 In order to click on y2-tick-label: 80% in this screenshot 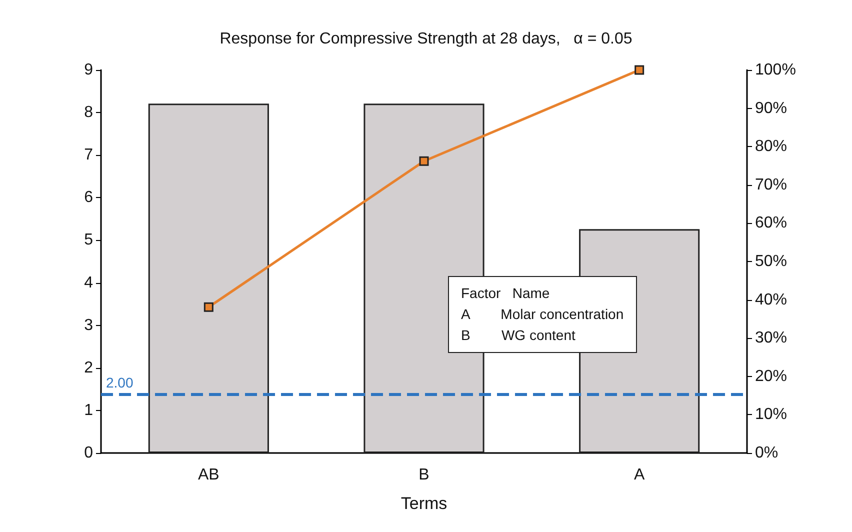, I will do `click(771, 147)`.